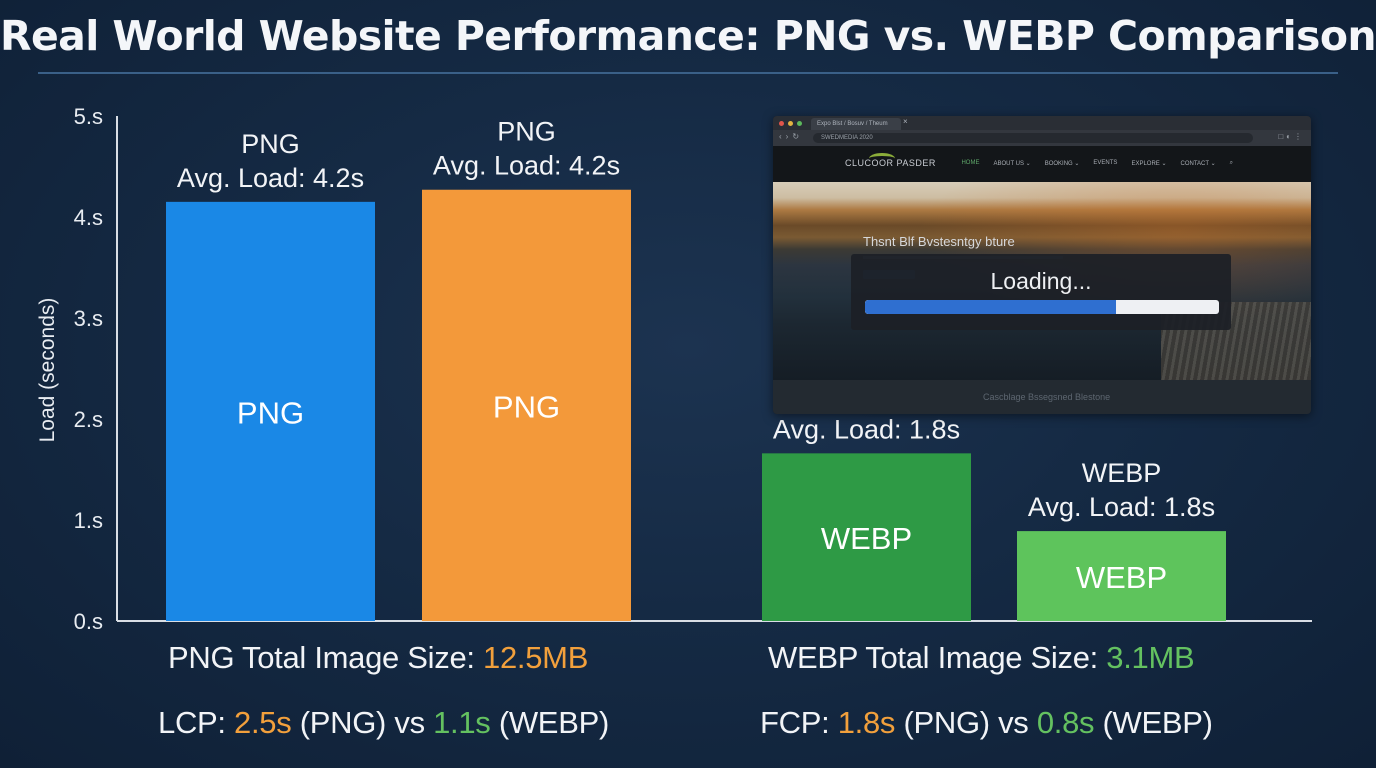 The width and height of the screenshot is (1376, 768). I want to click on maximize-window-dot-icon, so click(799, 123).